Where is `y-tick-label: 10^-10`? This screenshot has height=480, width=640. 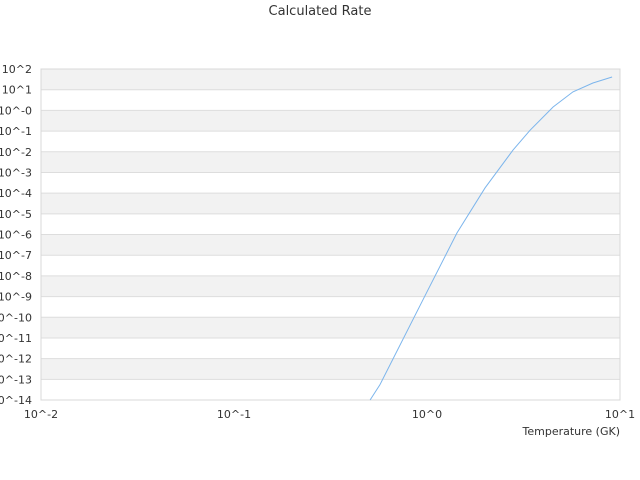
y-tick-label: 10^-10 is located at coordinates (16, 317).